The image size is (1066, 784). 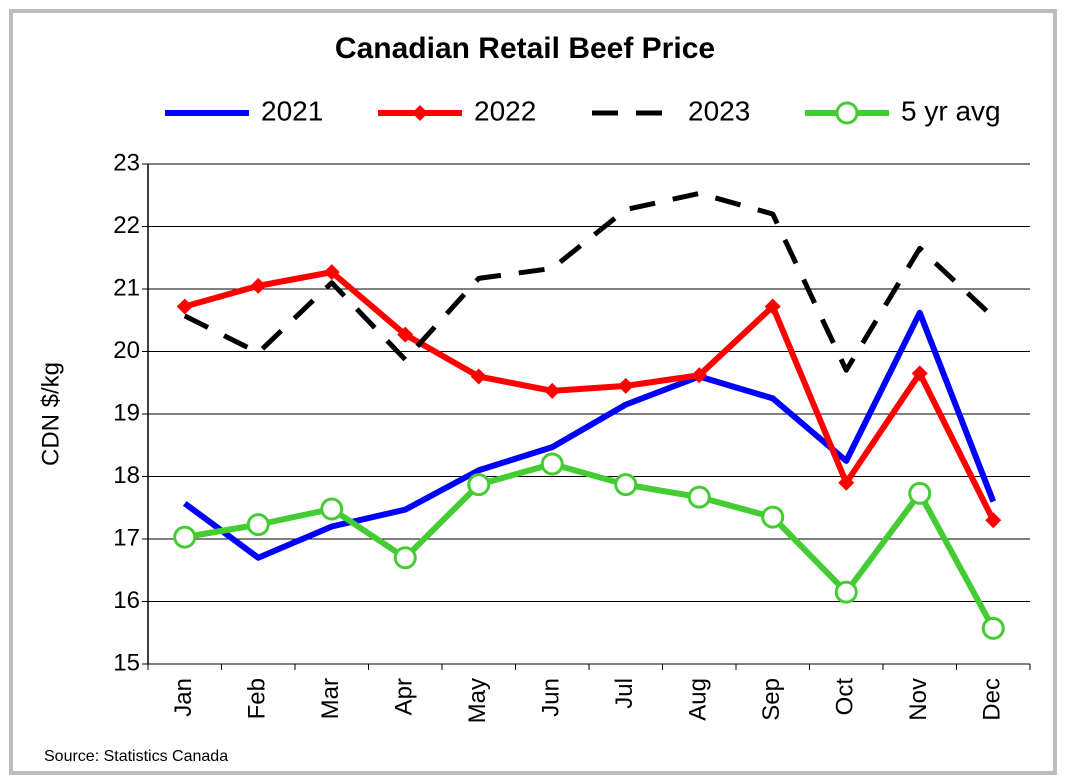 I want to click on x-tick-label: Nov, so click(x=918, y=699).